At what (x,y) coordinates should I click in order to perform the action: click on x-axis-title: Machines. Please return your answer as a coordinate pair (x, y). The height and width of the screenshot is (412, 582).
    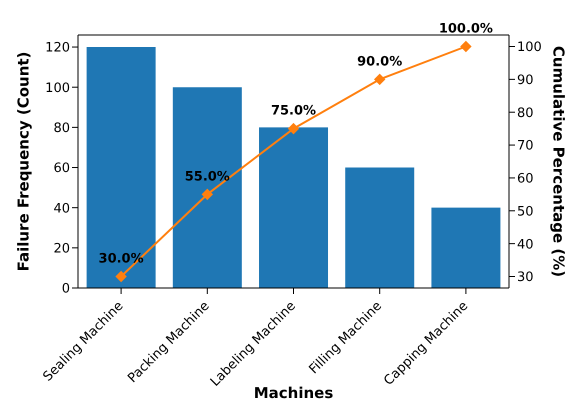
    Looking at the image, I should click on (294, 393).